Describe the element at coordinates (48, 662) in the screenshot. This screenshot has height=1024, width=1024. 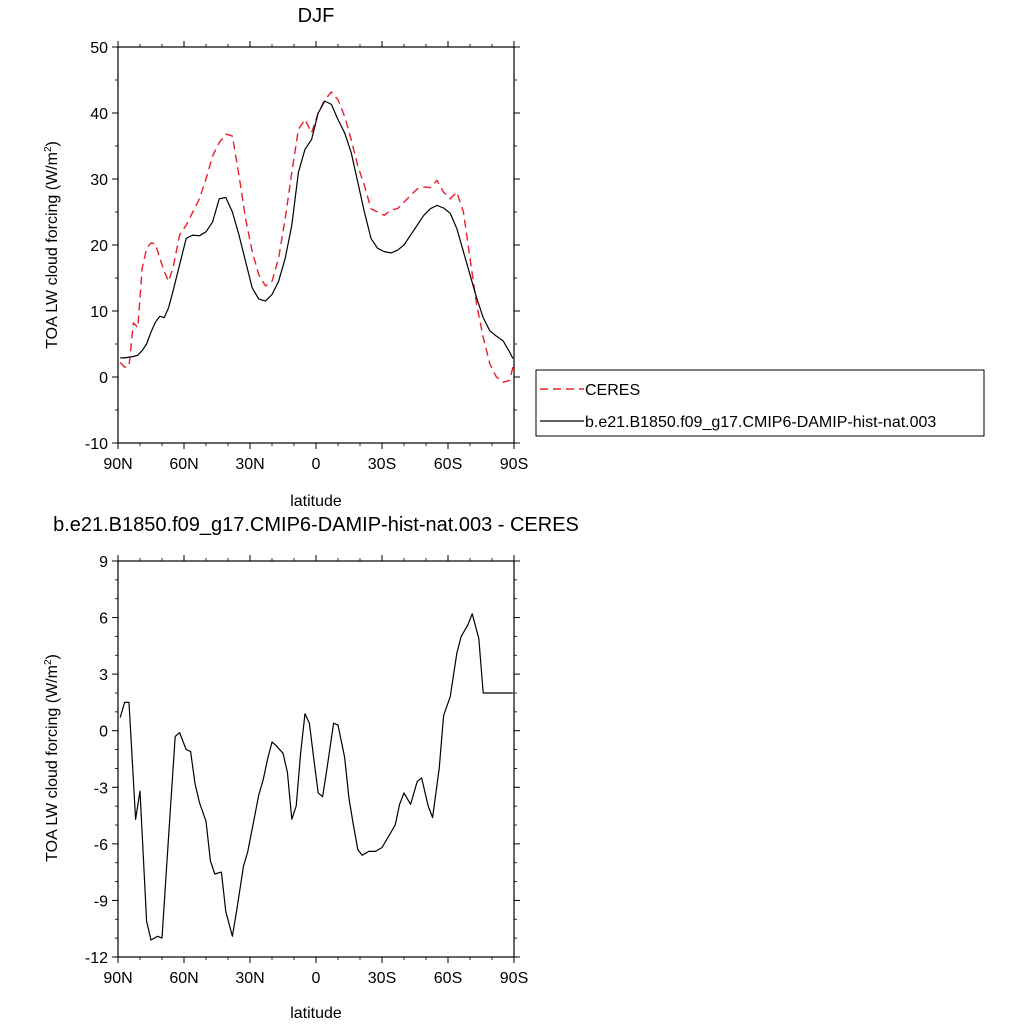
I see `y-axis-label-sup-bottom: 2` at that location.